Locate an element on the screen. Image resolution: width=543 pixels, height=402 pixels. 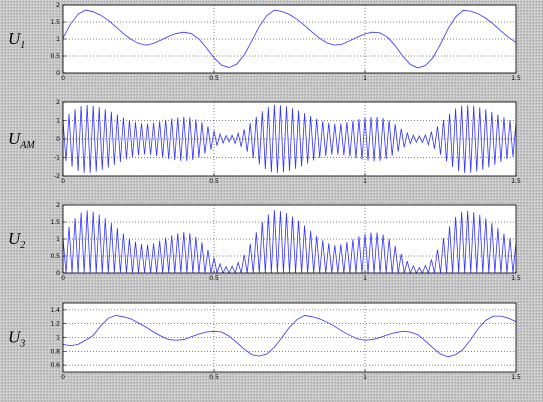
y-axis-label-sub: 1 is located at coordinates (22, 45).